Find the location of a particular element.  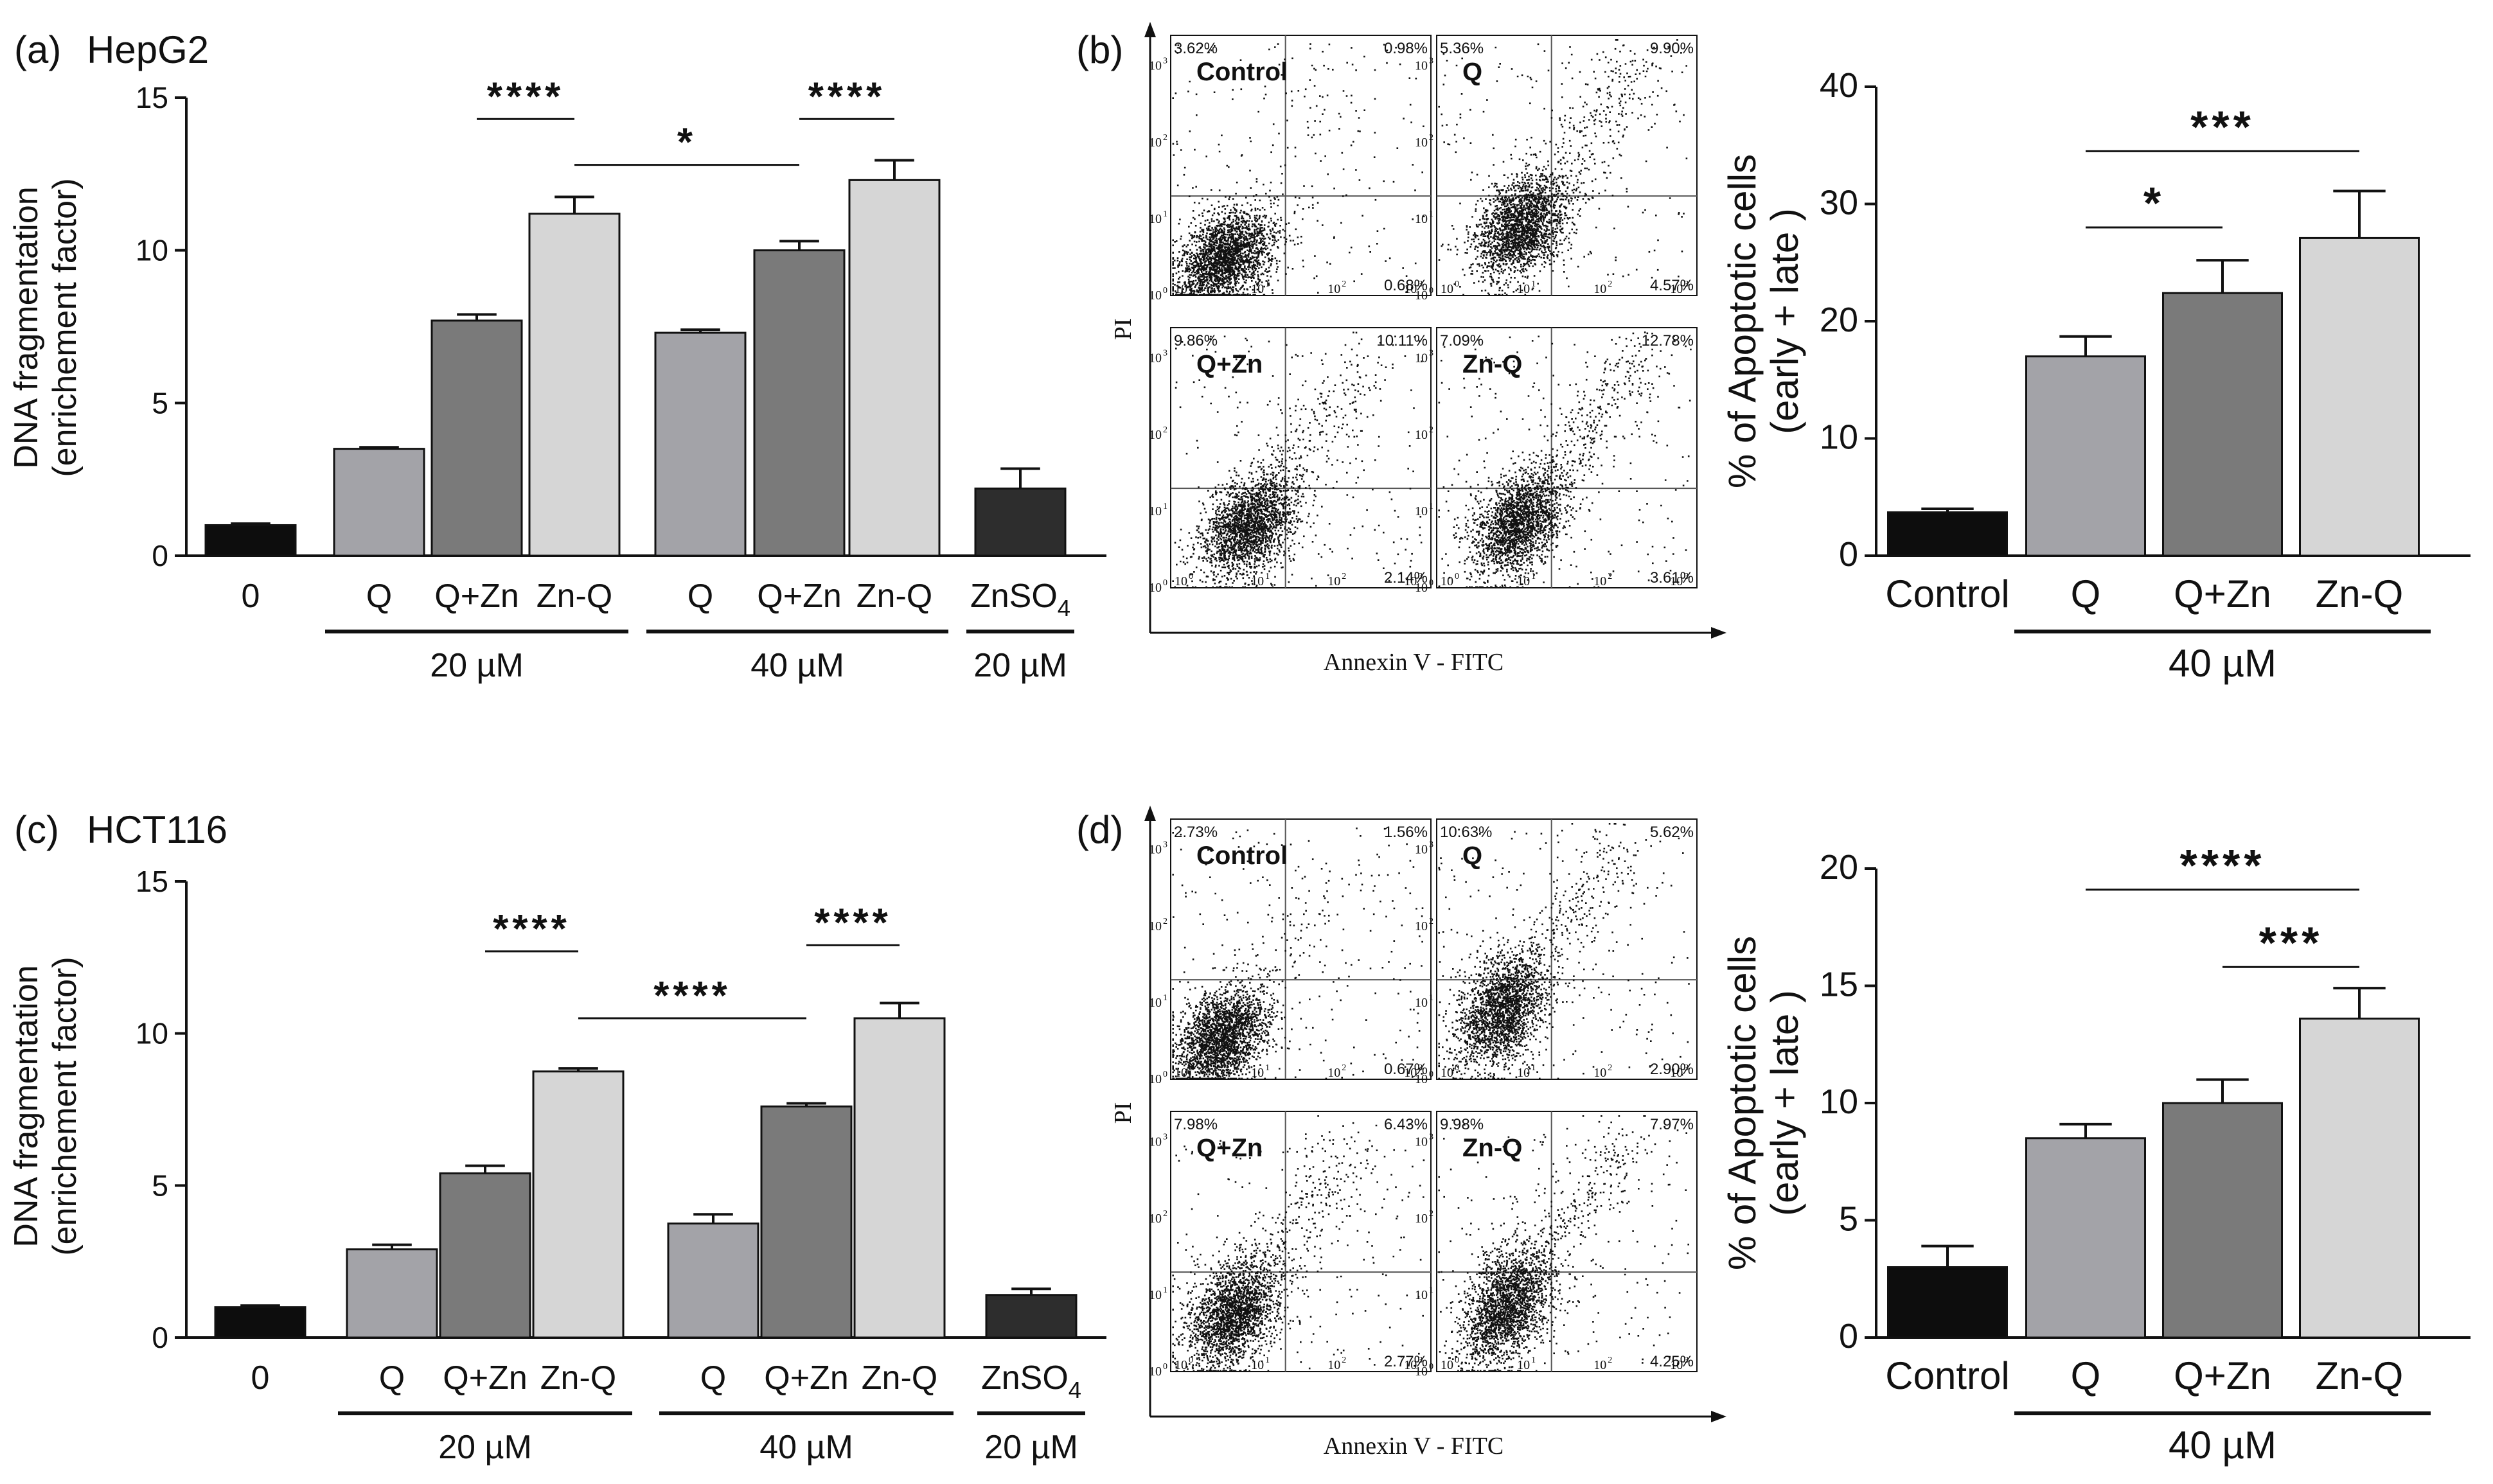

flow-lower-right-percent: 0.67% is located at coordinates (1406, 1069).